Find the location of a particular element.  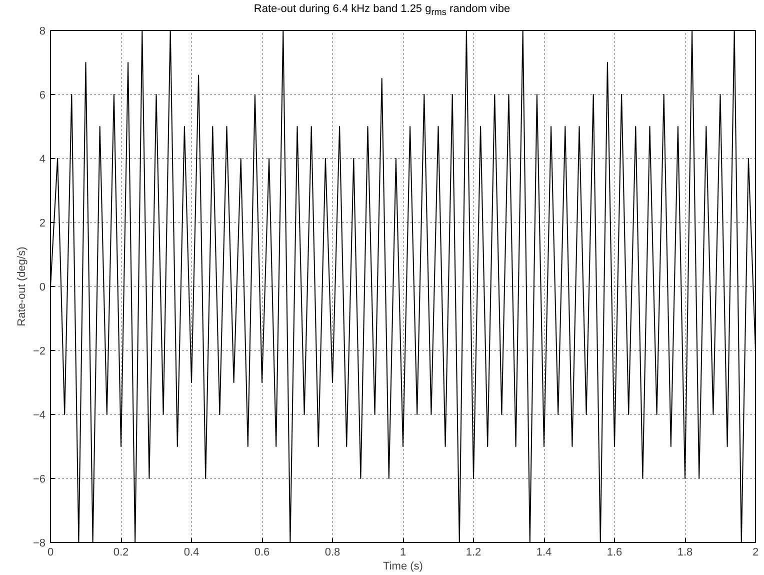

x-tick-label: 0 is located at coordinates (50, 552).